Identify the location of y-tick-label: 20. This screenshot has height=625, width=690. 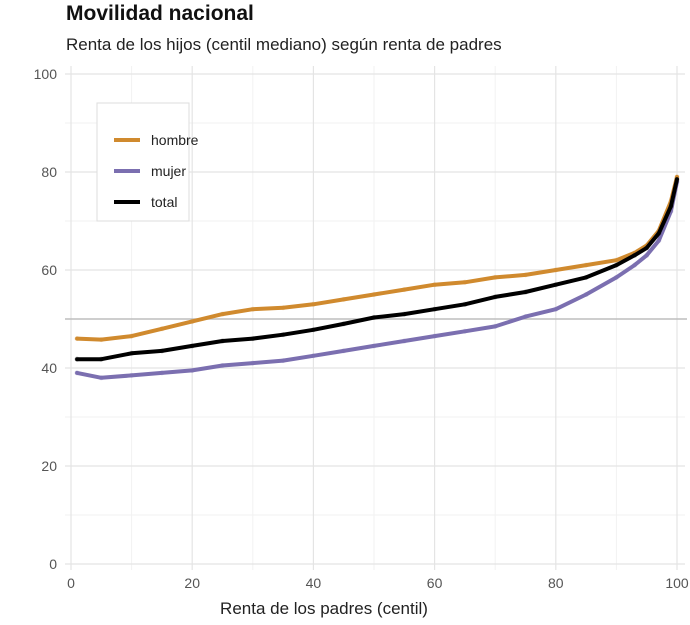
(49, 466).